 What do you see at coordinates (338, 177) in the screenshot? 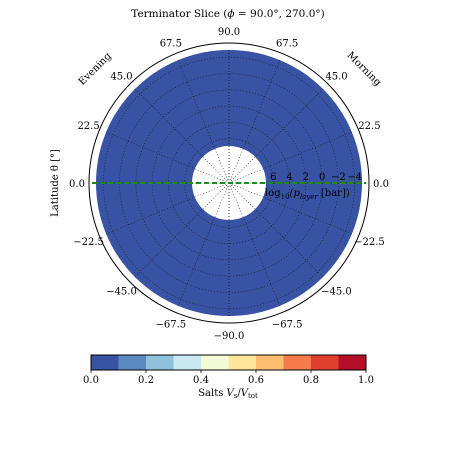
I see `pressure-tick-label: −2` at bounding box center [338, 177].